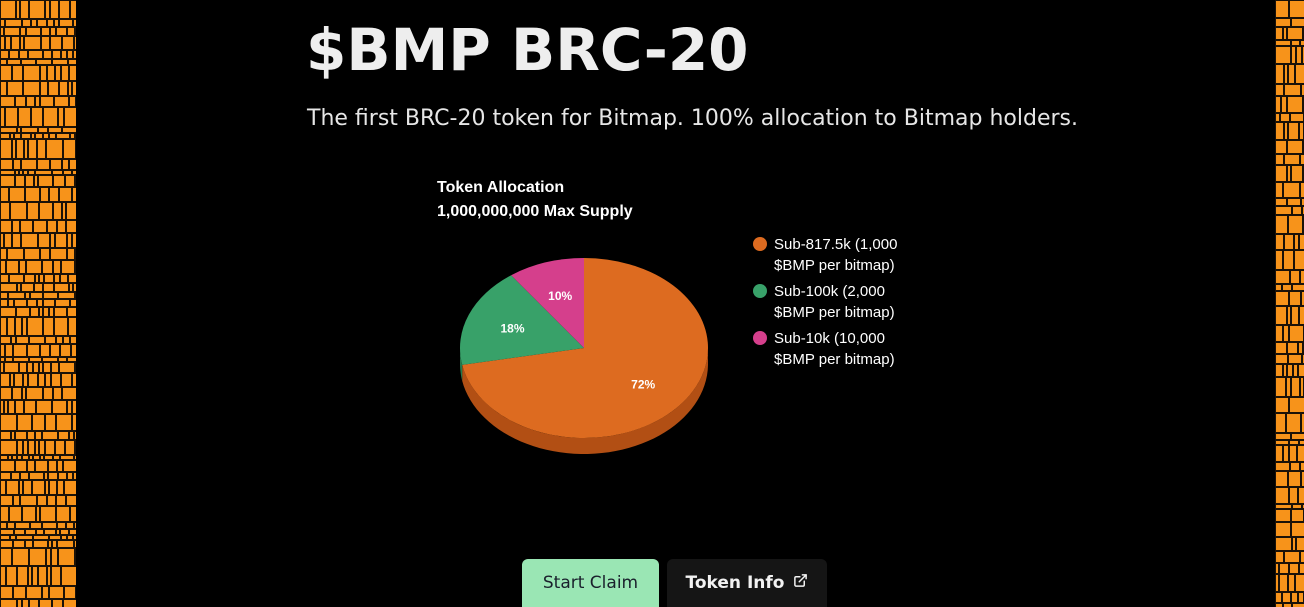 The width and height of the screenshot is (1304, 607). I want to click on bitmap-mosaic-left, so click(38, 303).